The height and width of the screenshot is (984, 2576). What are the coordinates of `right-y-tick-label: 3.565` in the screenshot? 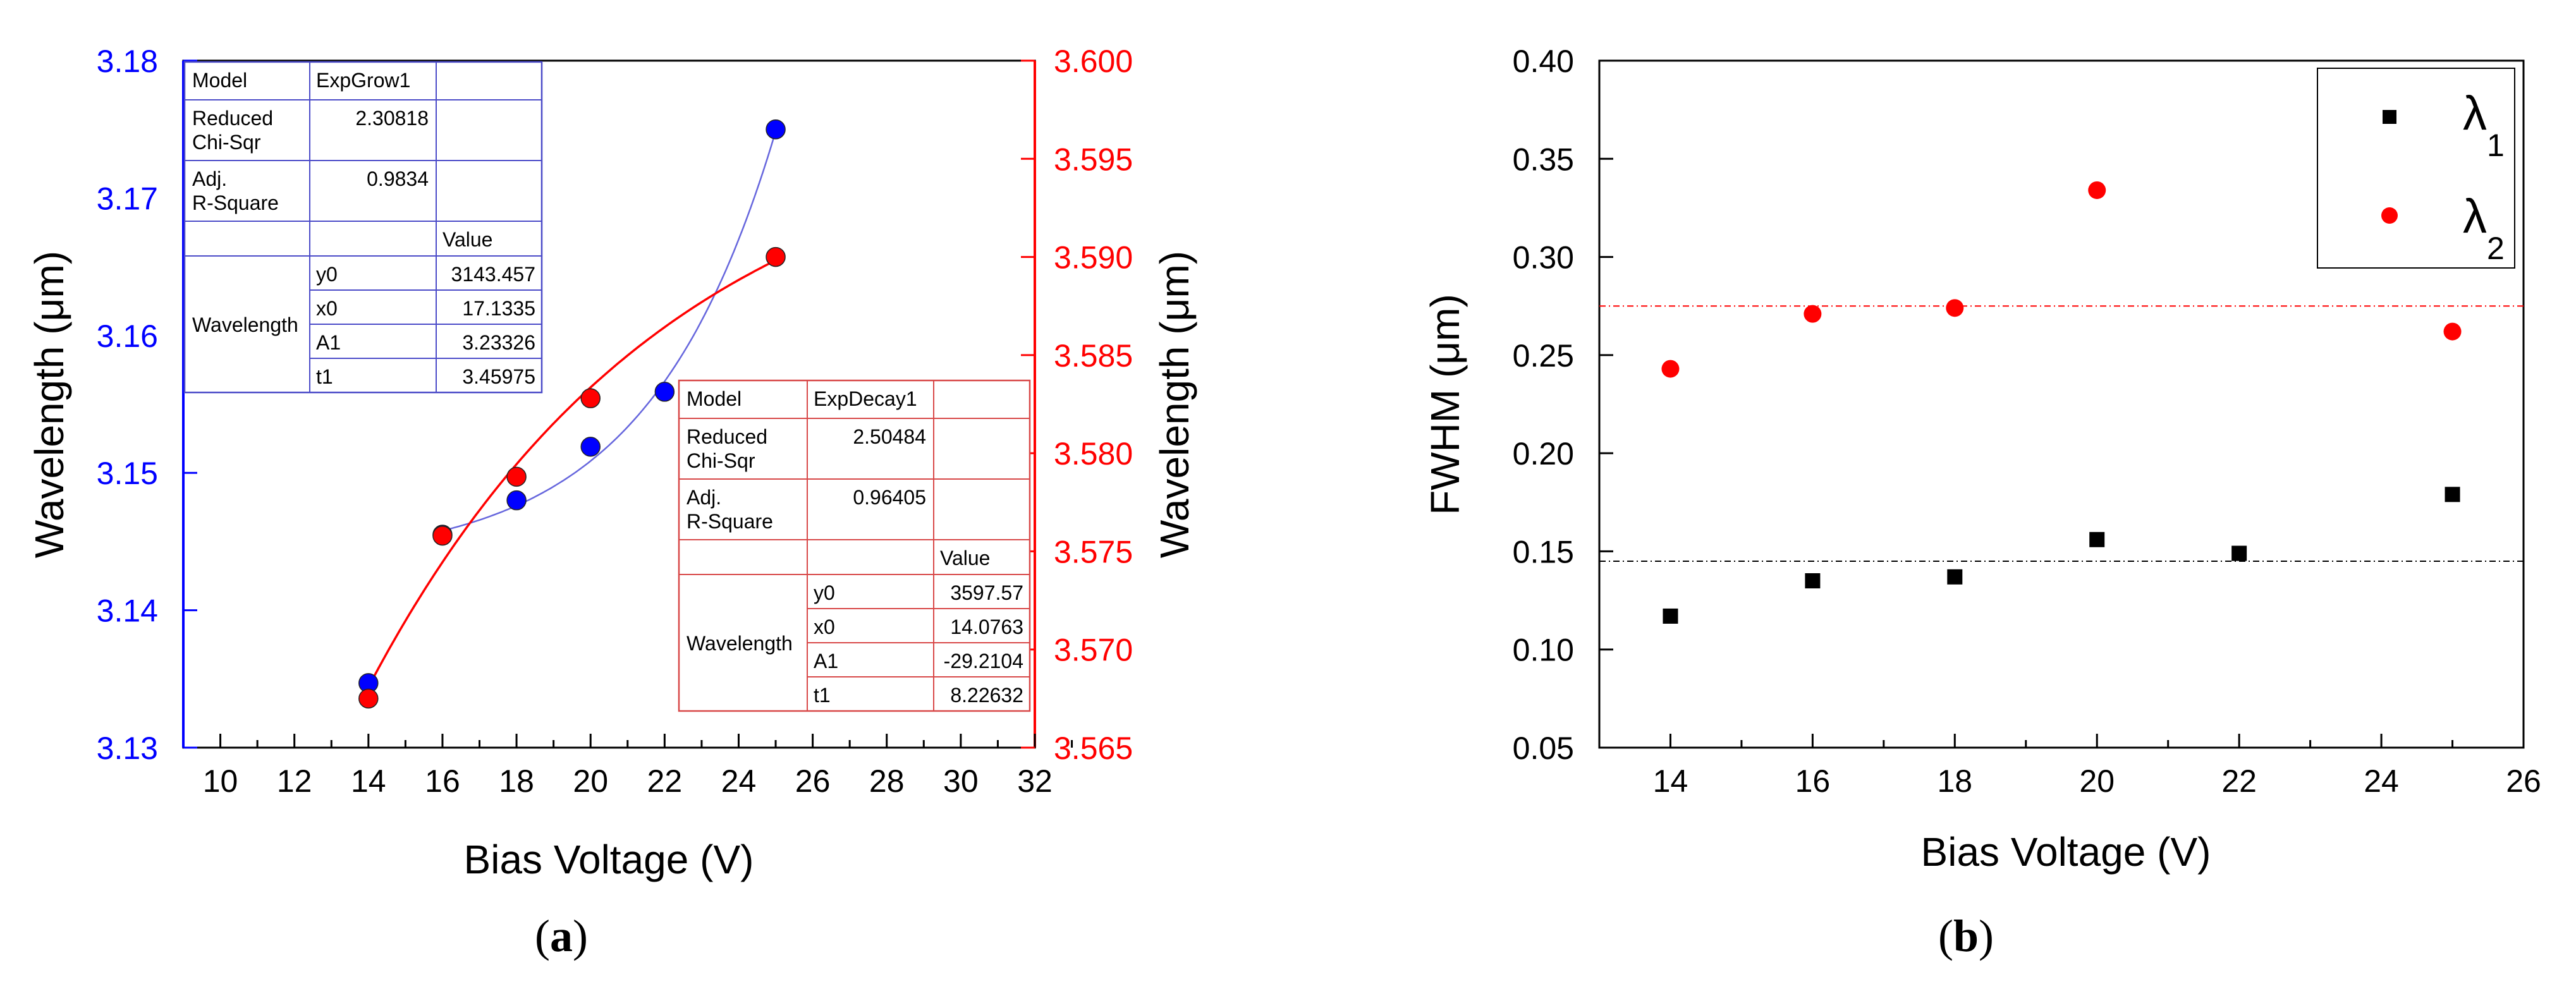 It's located at (1093, 748).